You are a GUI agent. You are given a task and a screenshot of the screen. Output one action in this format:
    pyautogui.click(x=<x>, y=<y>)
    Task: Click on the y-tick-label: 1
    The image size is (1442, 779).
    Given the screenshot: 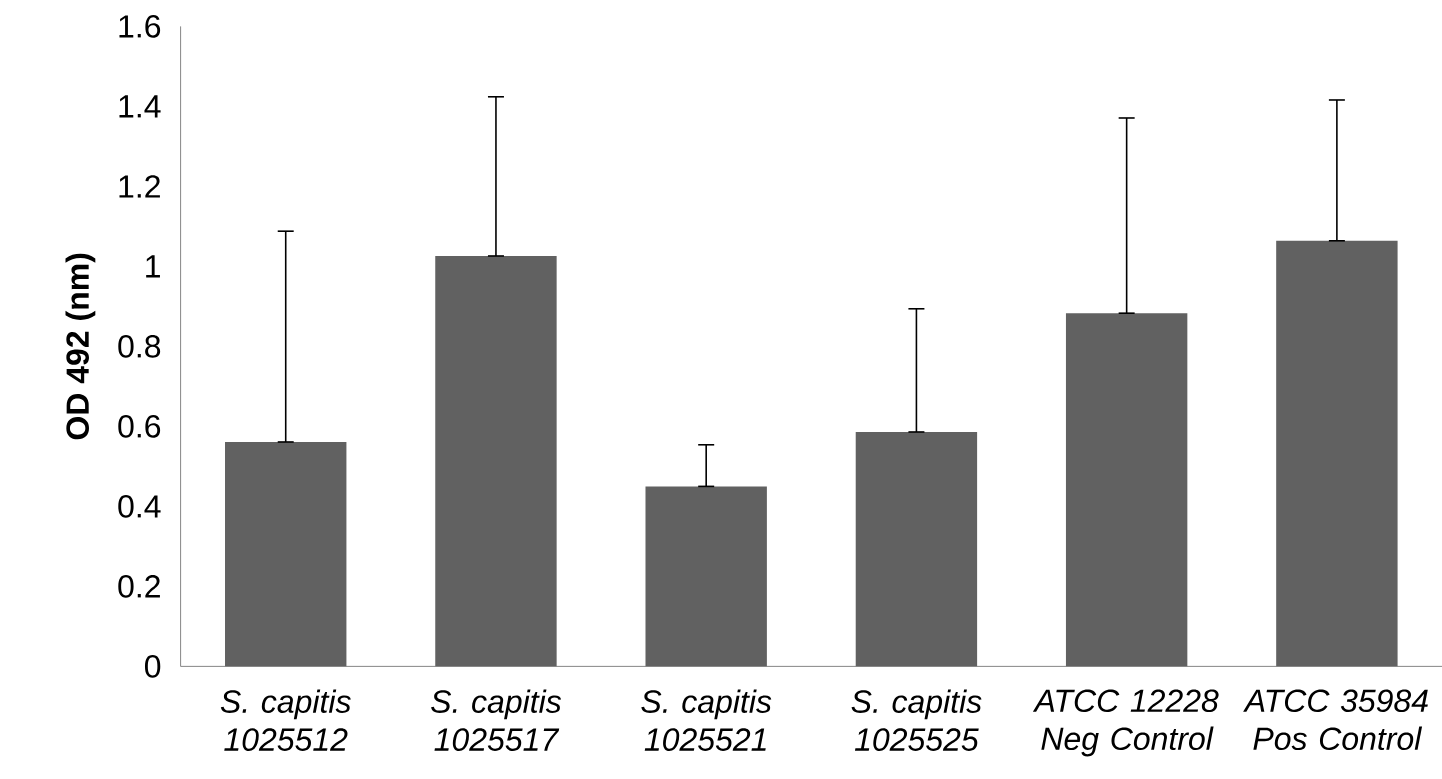 What is the action you would take?
    pyautogui.click(x=153, y=266)
    